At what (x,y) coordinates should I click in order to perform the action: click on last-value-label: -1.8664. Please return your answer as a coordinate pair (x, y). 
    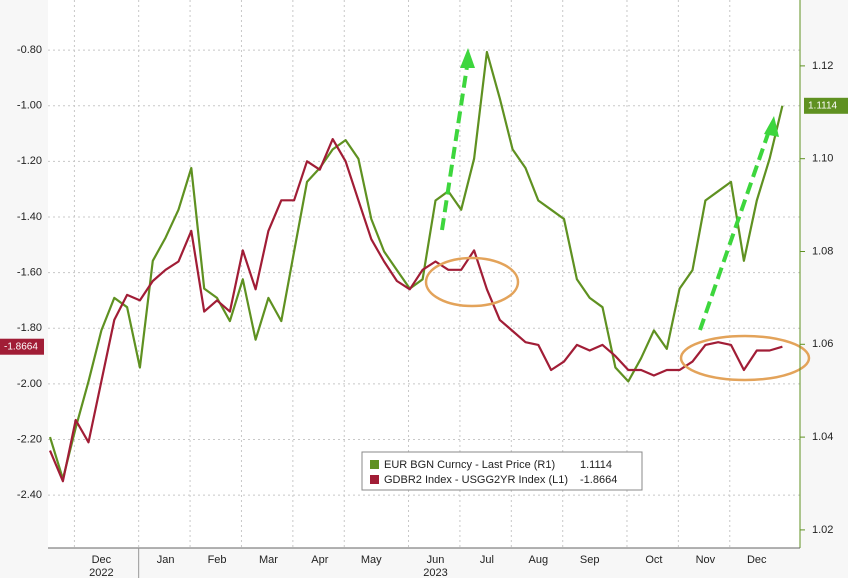
    Looking at the image, I should click on (21, 346).